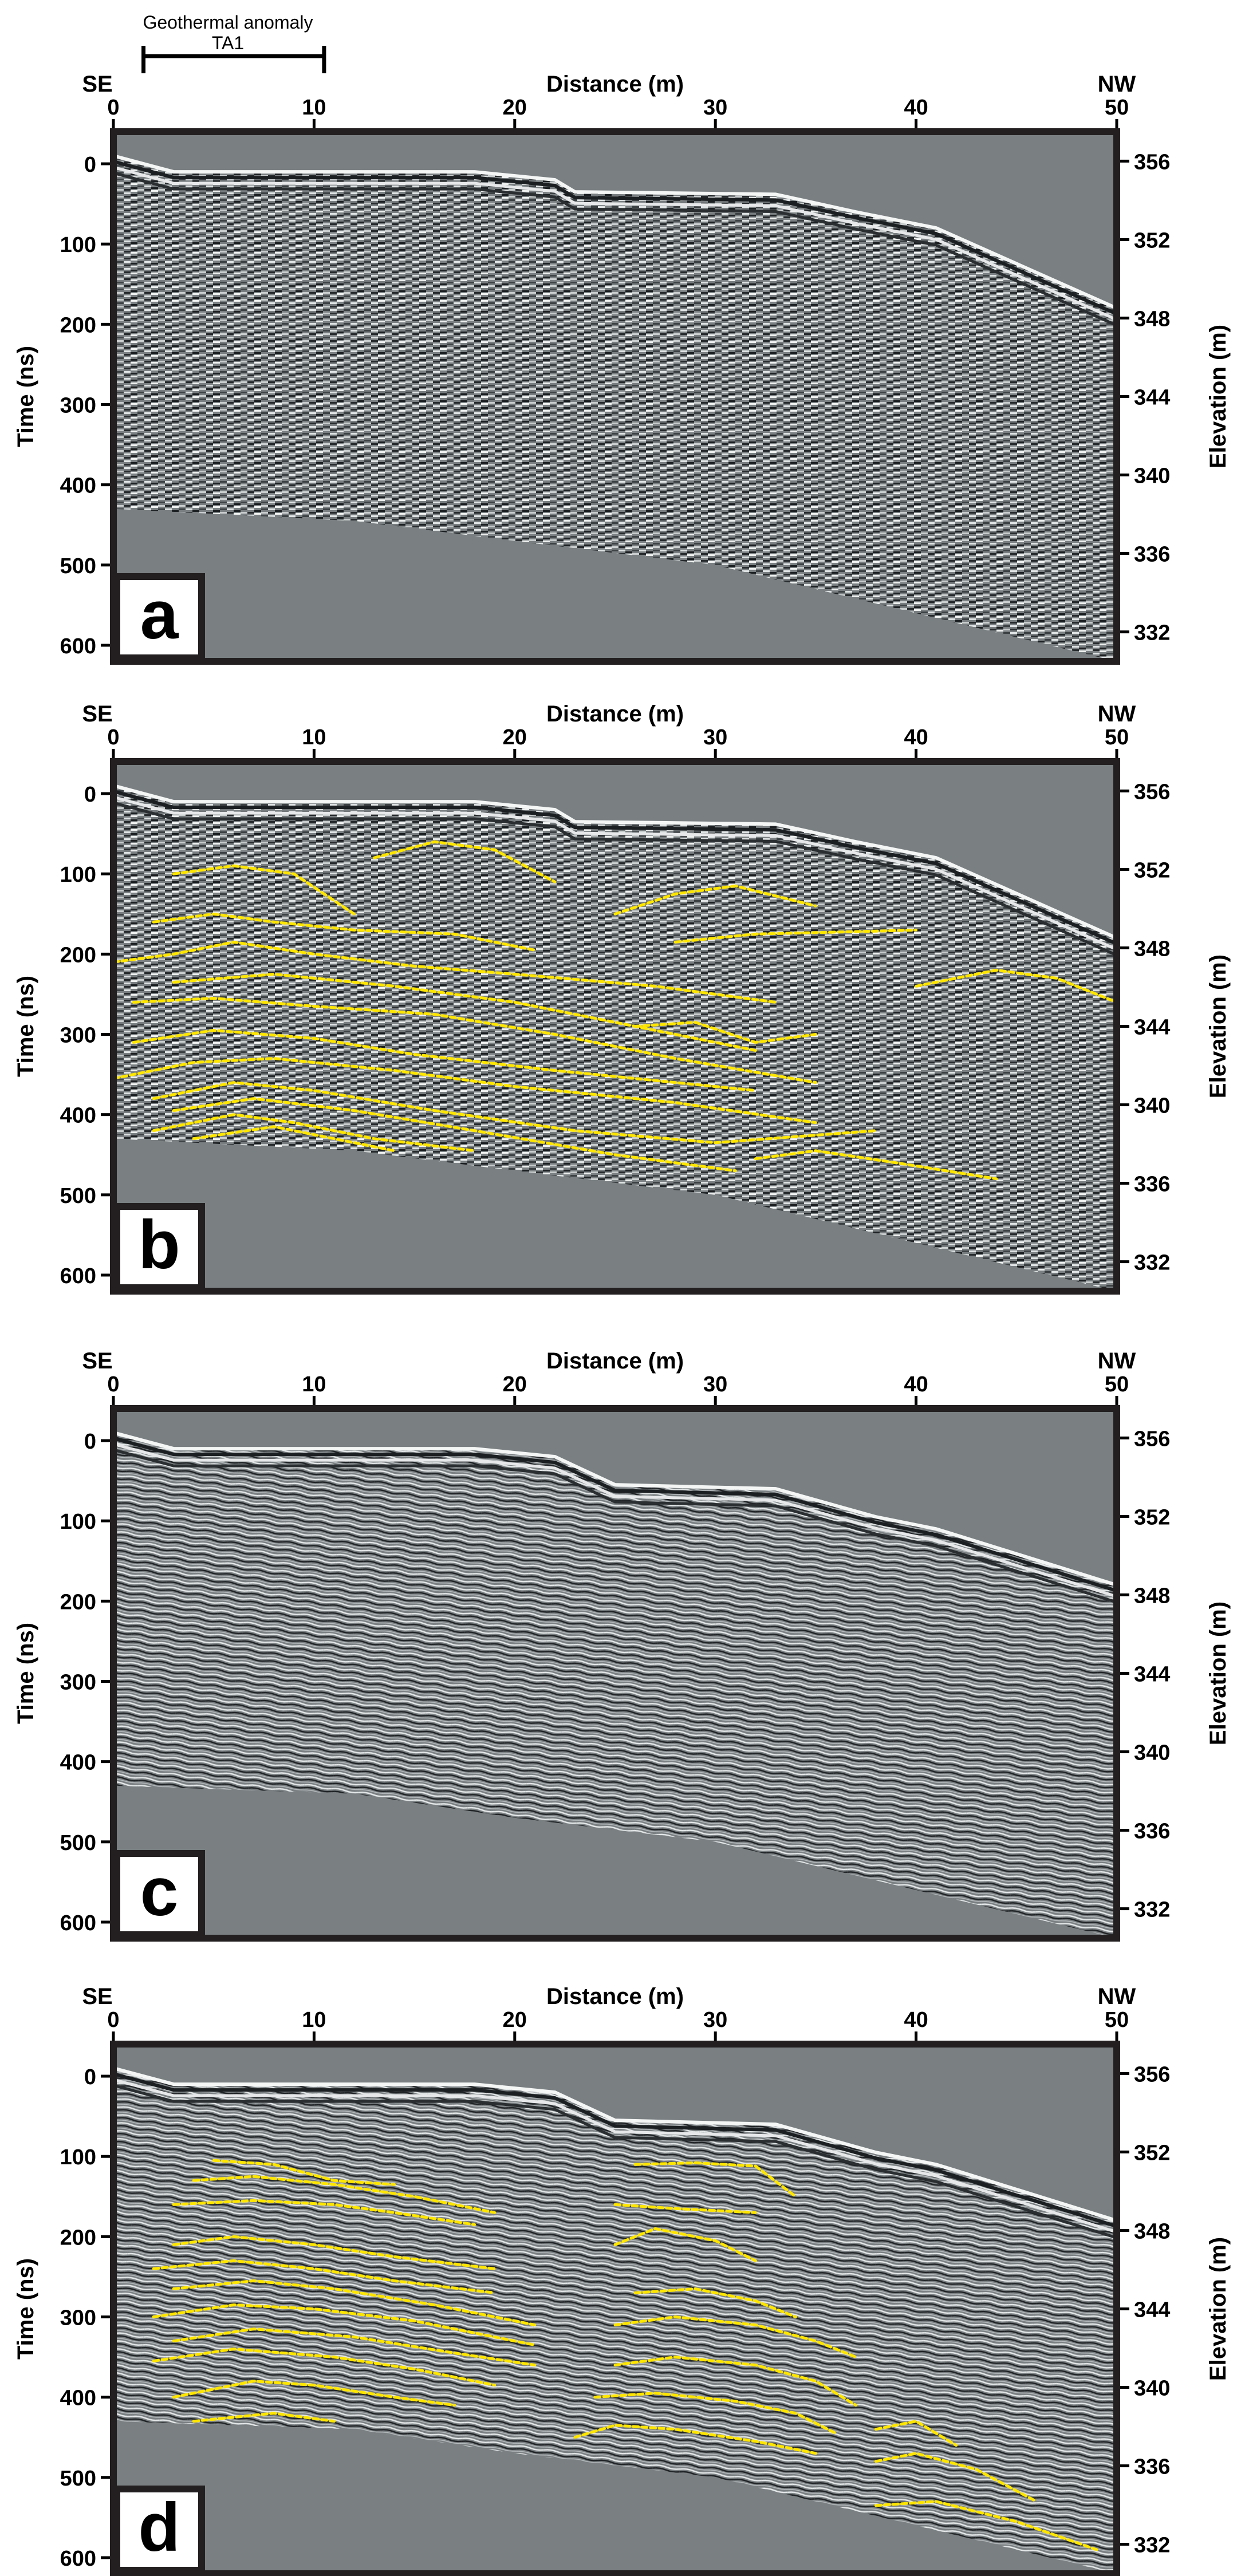 The image size is (1241, 2576). What do you see at coordinates (78, 1683) in the screenshot?
I see `y-tick-label: 300` at bounding box center [78, 1683].